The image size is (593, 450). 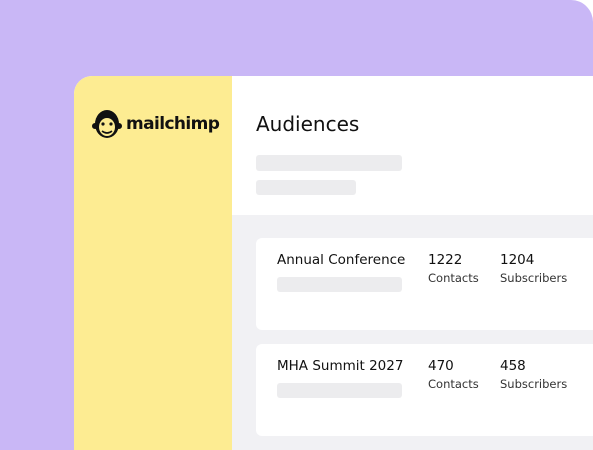 I want to click on logo-icon, so click(x=107, y=124).